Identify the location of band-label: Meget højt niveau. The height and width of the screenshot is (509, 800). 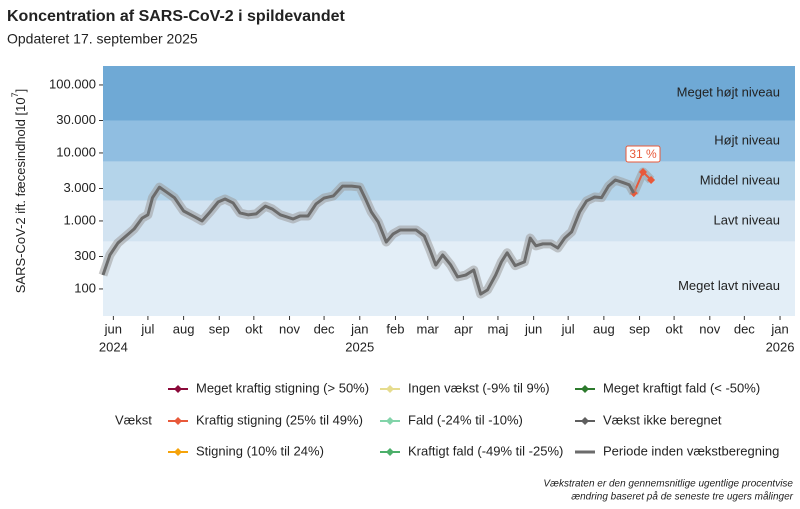
(728, 92).